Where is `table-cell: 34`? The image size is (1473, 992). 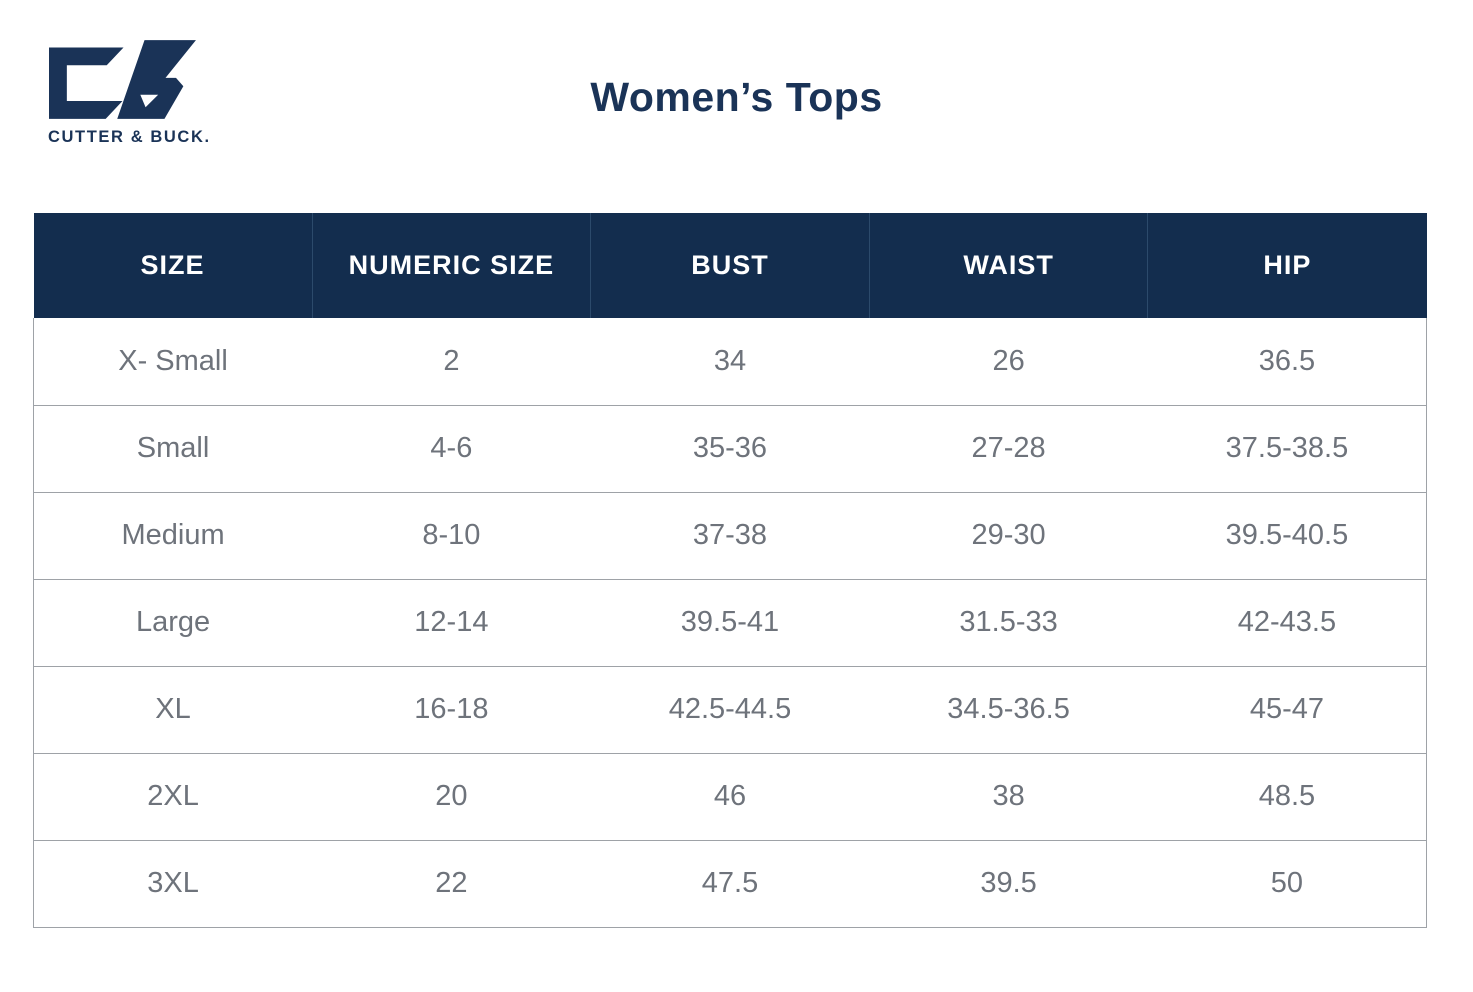 table-cell: 34 is located at coordinates (730, 362).